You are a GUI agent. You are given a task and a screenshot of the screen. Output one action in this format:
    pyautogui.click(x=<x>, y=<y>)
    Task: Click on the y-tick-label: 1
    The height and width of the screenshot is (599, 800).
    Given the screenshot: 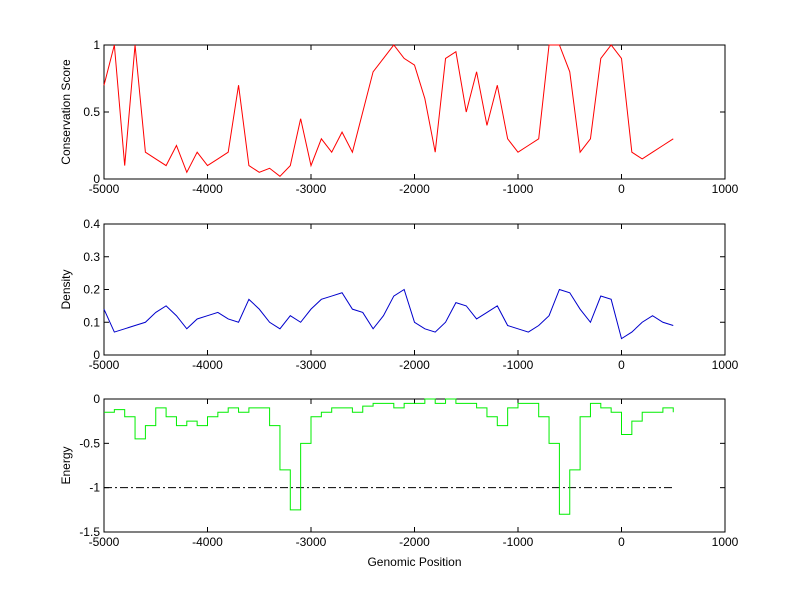 What is the action you would take?
    pyautogui.click(x=96, y=45)
    